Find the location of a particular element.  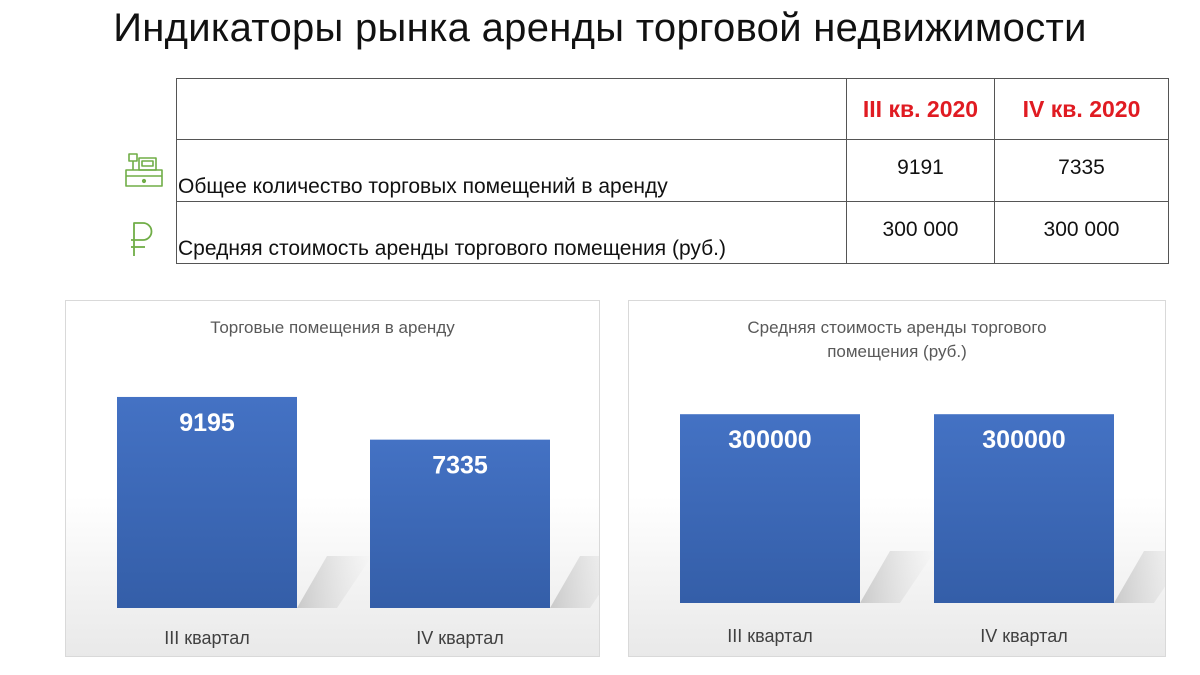

cell-price-q4: 300 000 is located at coordinates (1081, 232).